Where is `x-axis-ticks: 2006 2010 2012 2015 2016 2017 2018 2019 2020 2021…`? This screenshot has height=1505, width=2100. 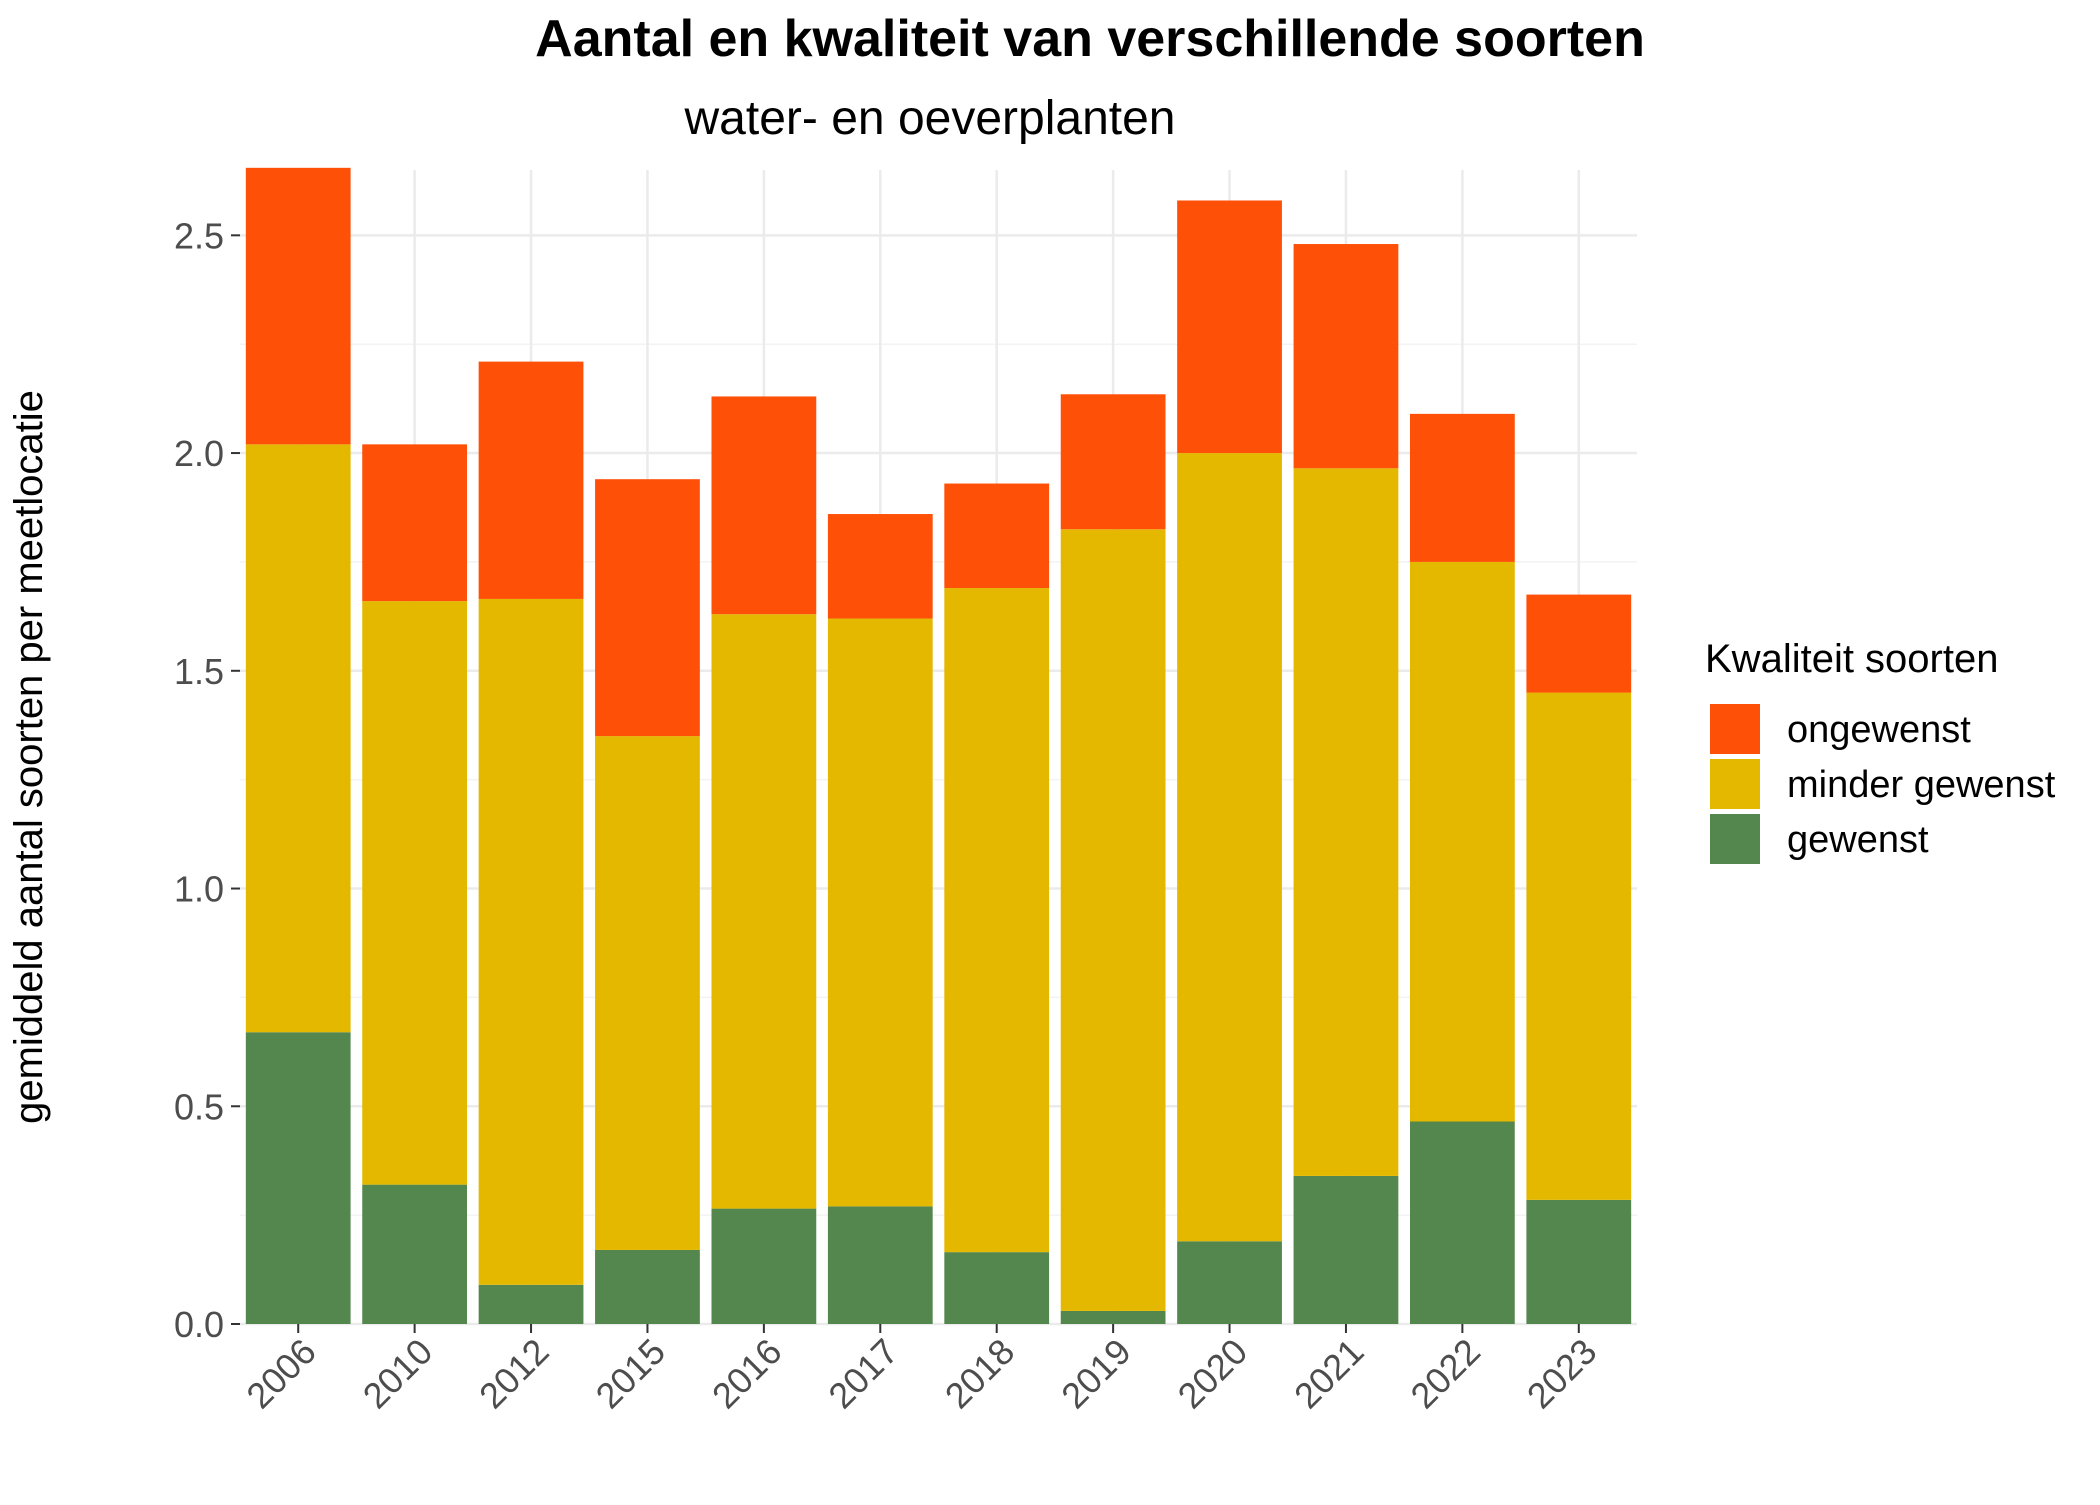
x-axis-ticks: 2006 2010 2012 2015 2016 2017 2018 2019 2020 2021… is located at coordinates (921, 1370).